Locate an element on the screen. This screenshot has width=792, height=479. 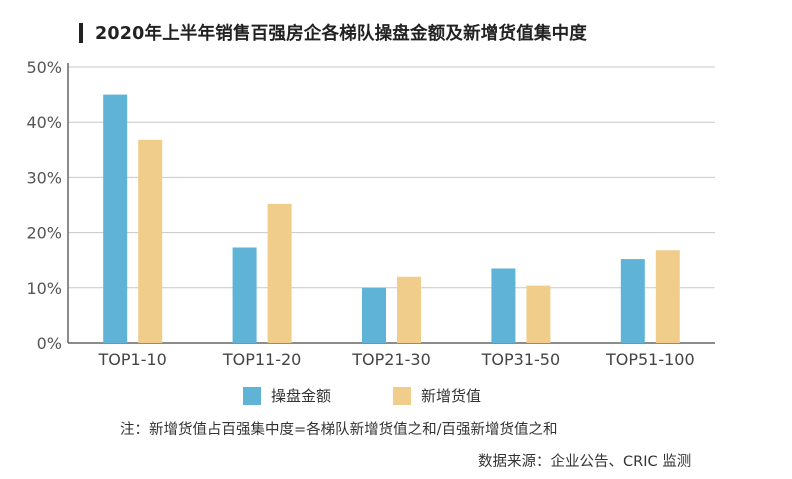
data-source: 数据来源：企业公告、CRIC 监测 is located at coordinates (585, 462).